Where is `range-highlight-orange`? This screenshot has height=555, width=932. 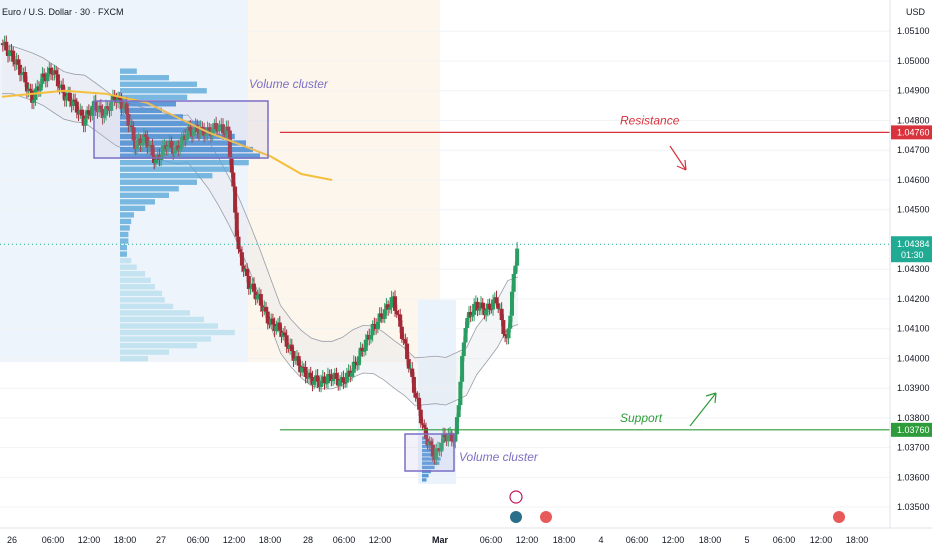 range-highlight-orange is located at coordinates (344, 181).